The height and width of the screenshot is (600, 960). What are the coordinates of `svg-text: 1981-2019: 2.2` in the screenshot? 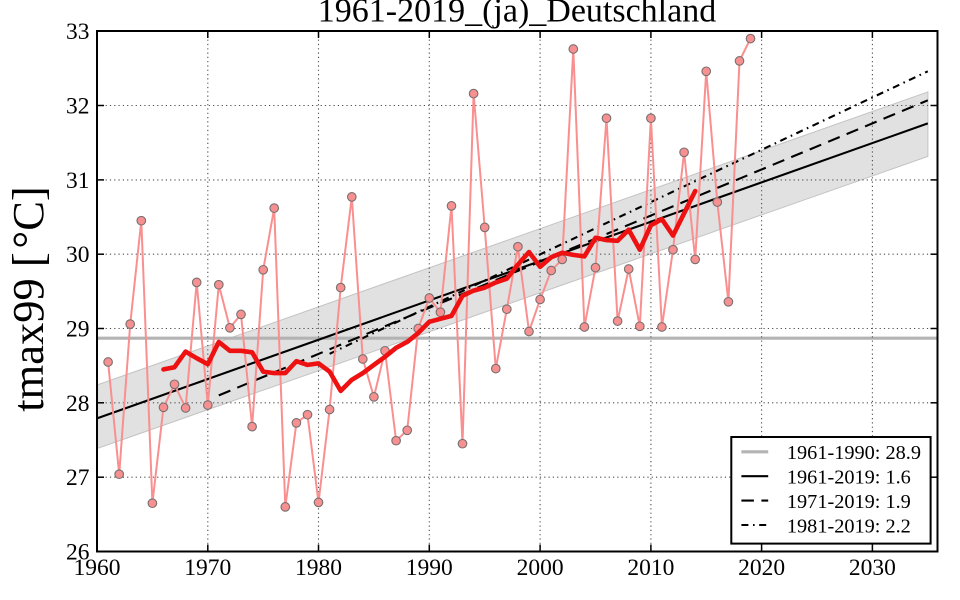 It's located at (849, 526).